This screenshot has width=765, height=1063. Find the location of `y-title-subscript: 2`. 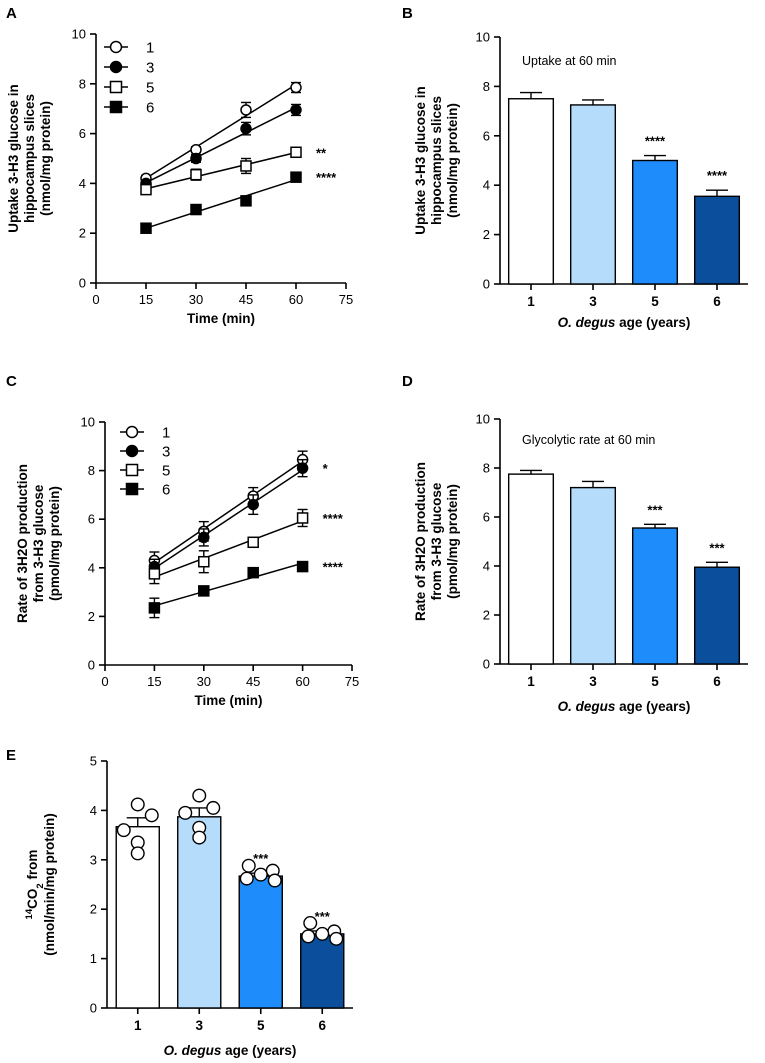

y-title-subscript: 2 is located at coordinates (40, 885).